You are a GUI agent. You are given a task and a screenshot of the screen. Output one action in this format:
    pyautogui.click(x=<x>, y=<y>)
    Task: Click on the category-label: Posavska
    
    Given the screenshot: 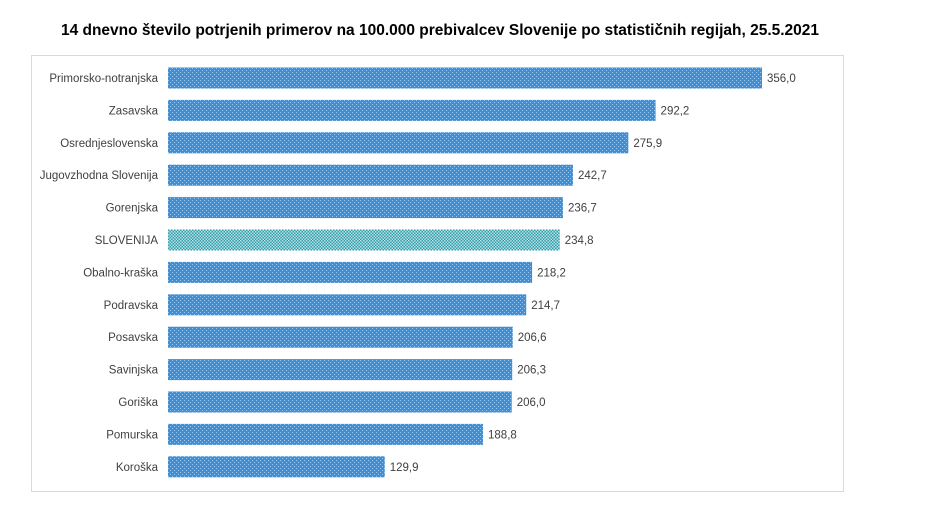 What is the action you would take?
    pyautogui.click(x=133, y=338)
    